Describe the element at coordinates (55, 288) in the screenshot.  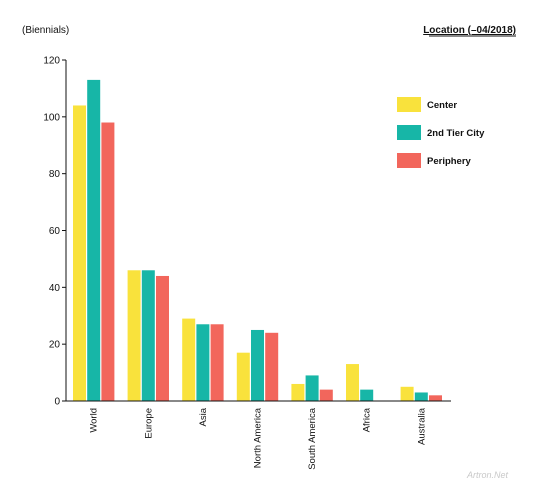
I see `y-tick-label: 40` at that location.